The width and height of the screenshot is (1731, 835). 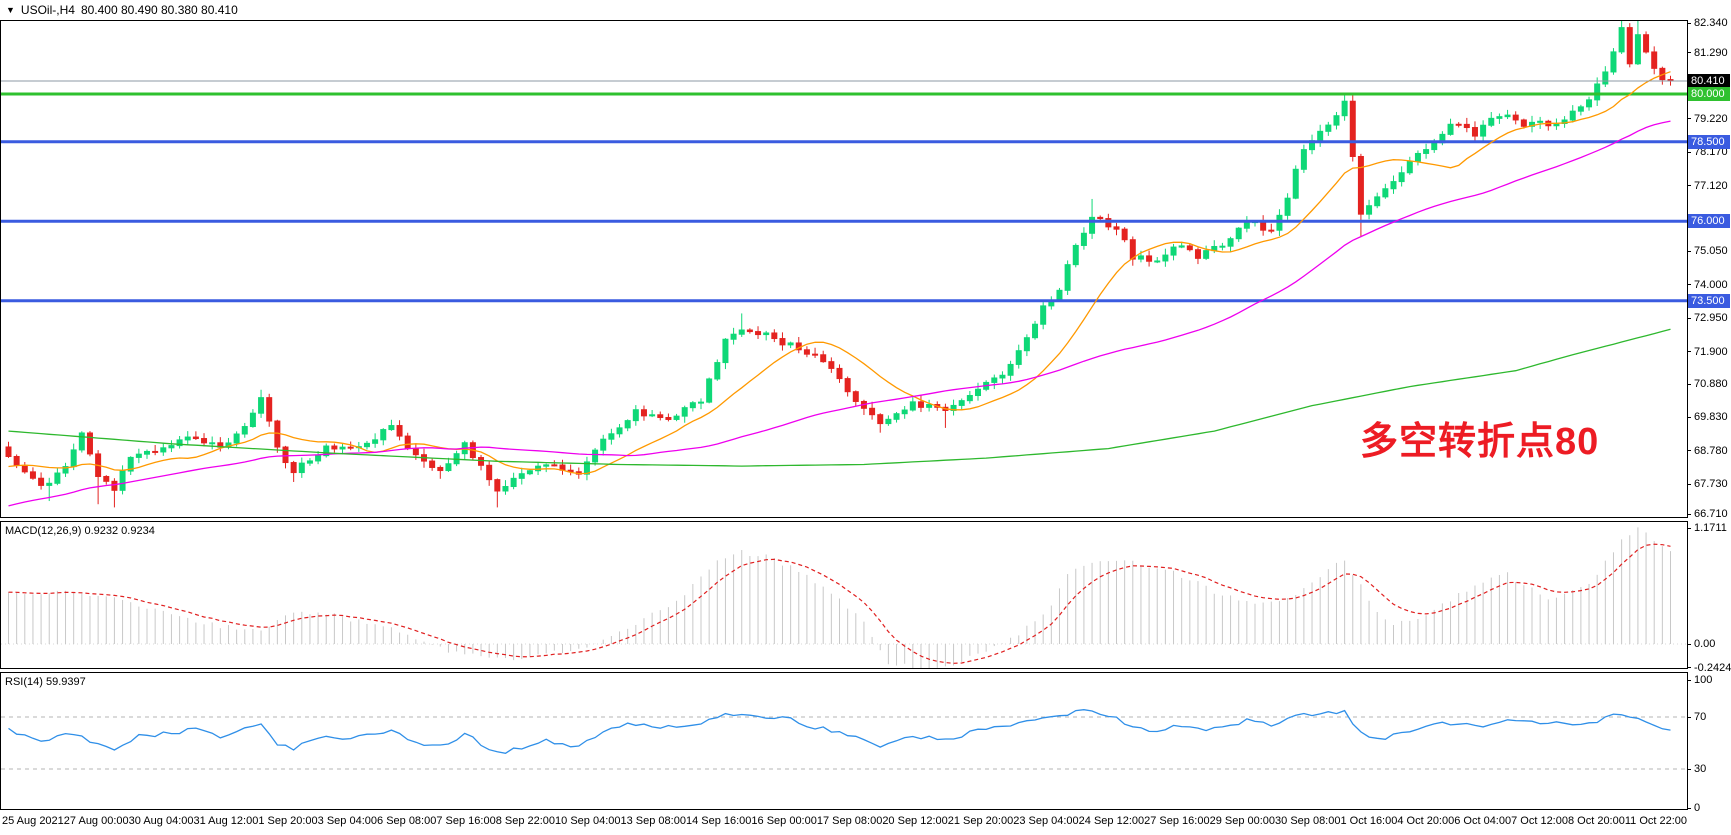 What do you see at coordinates (784, 821) in the screenshot?
I see `time-axis-label: 16 Sep 00:00` at bounding box center [784, 821].